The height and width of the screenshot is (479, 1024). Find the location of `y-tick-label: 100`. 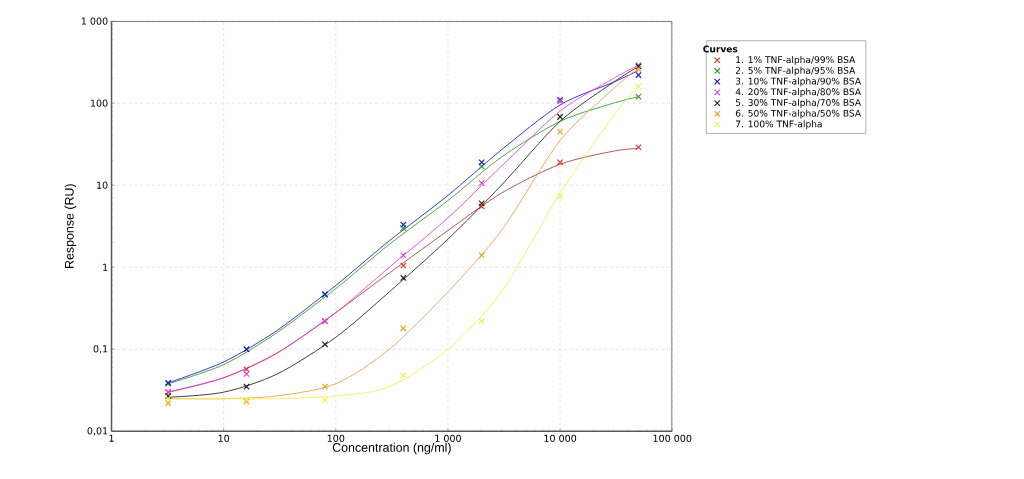

y-tick-label: 100 is located at coordinates (99, 103).